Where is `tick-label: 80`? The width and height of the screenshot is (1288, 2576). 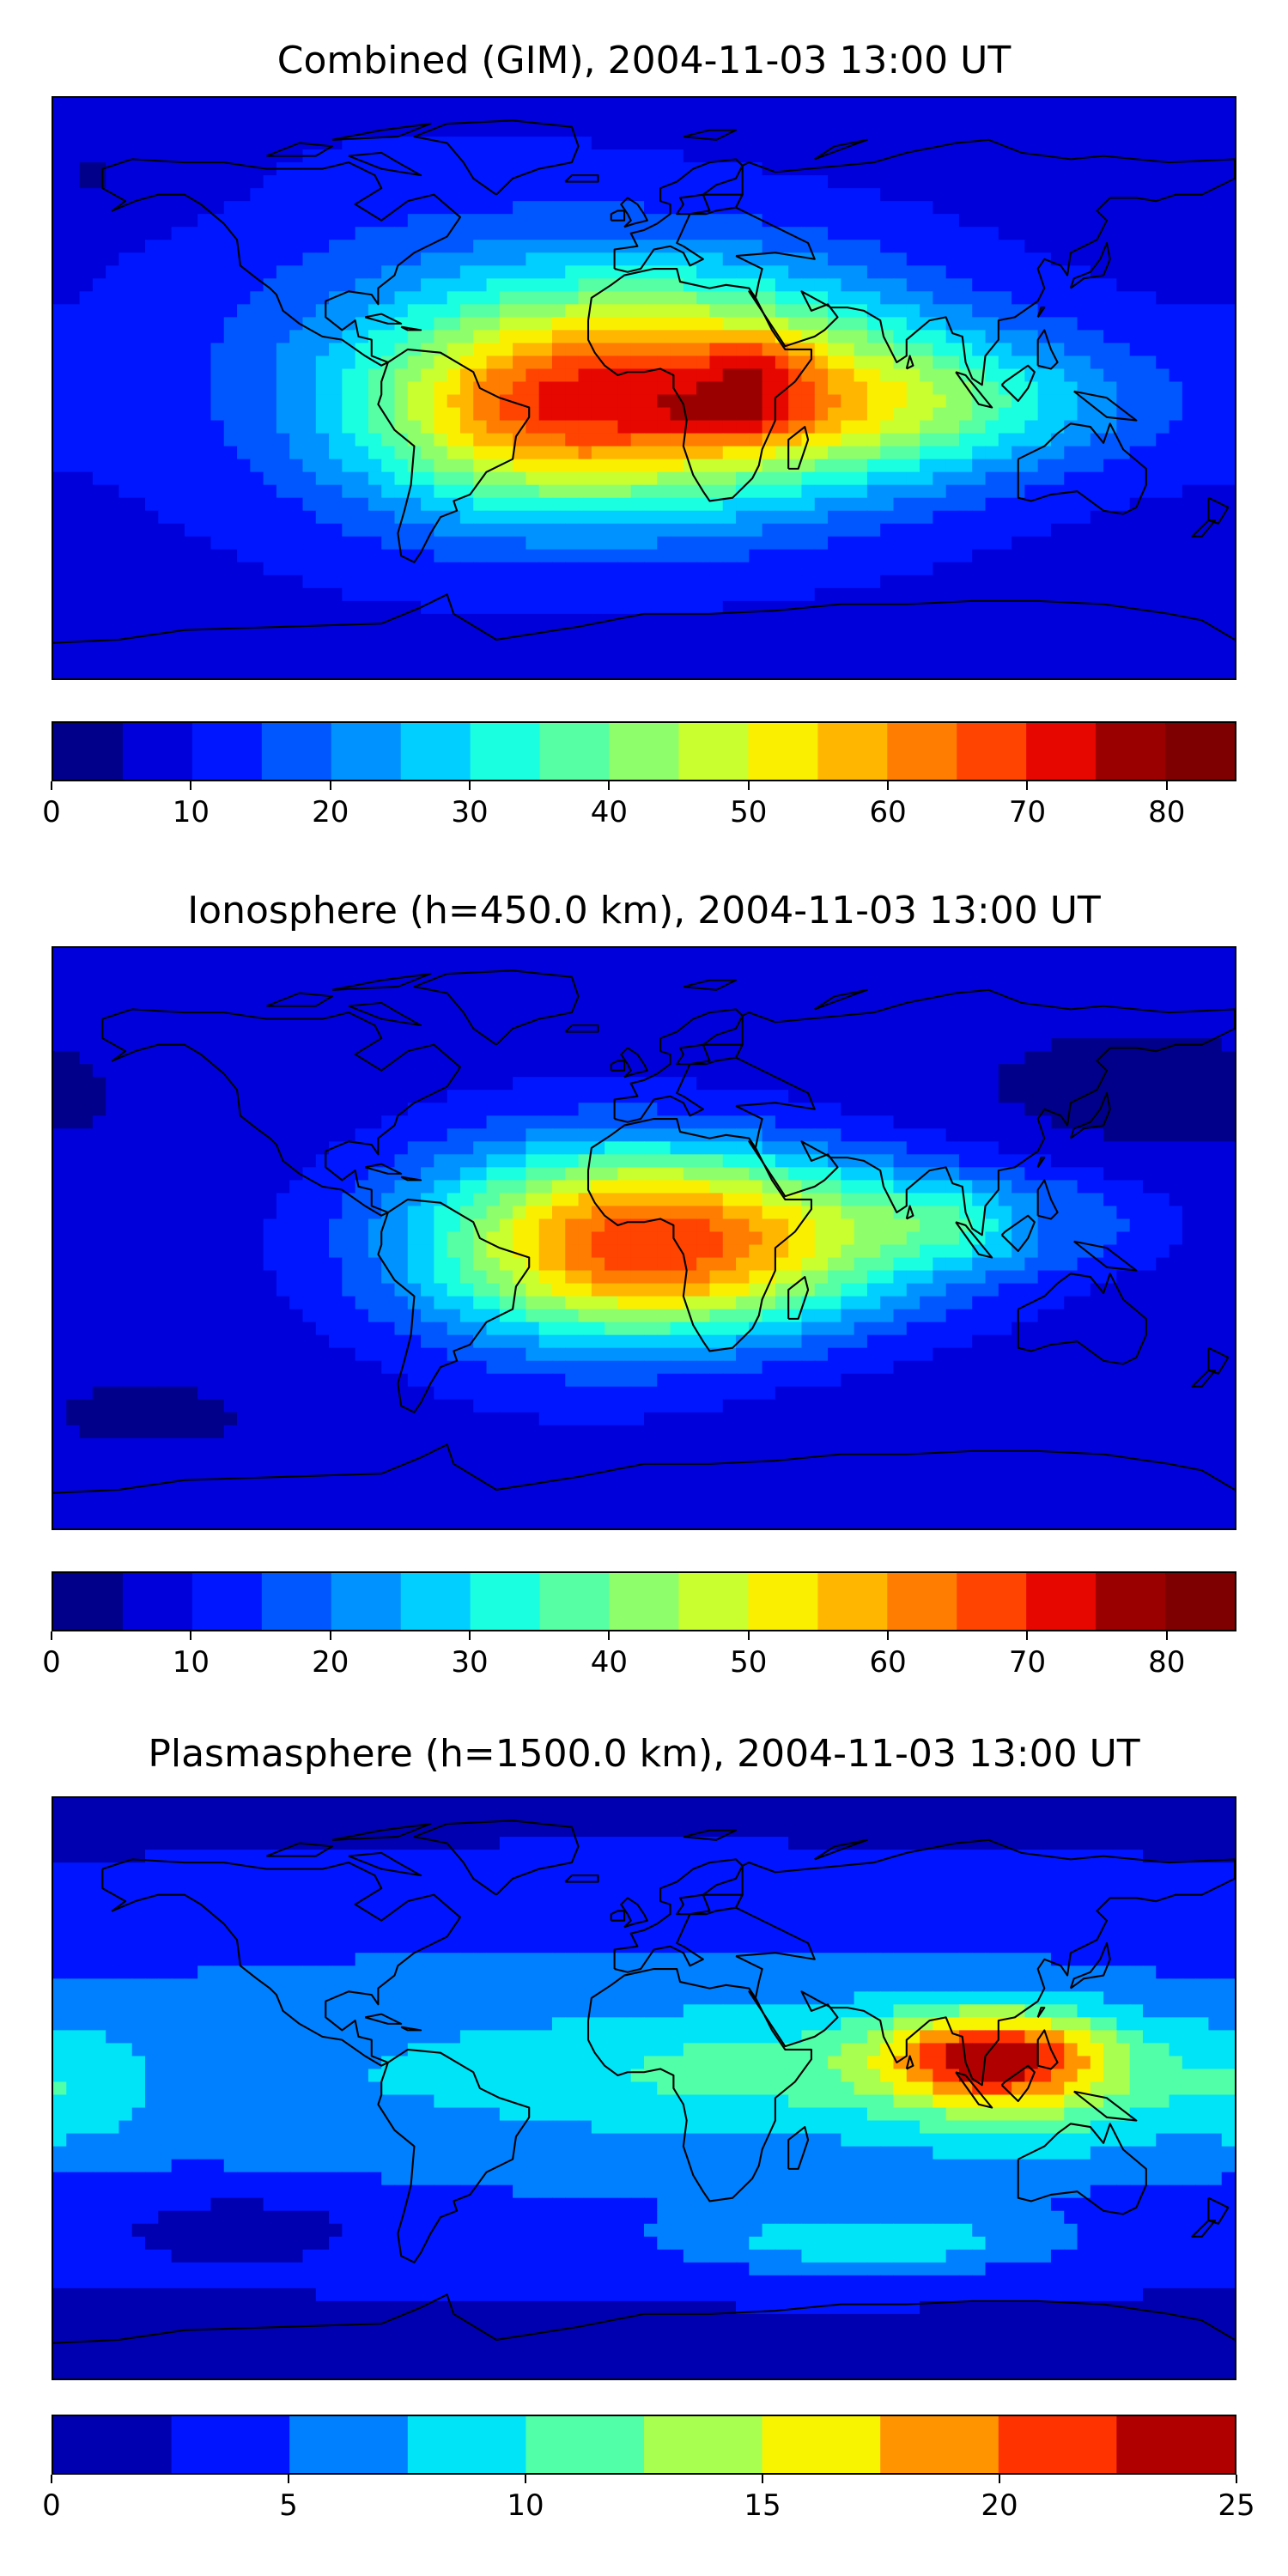 tick-label: 80 is located at coordinates (1167, 1663).